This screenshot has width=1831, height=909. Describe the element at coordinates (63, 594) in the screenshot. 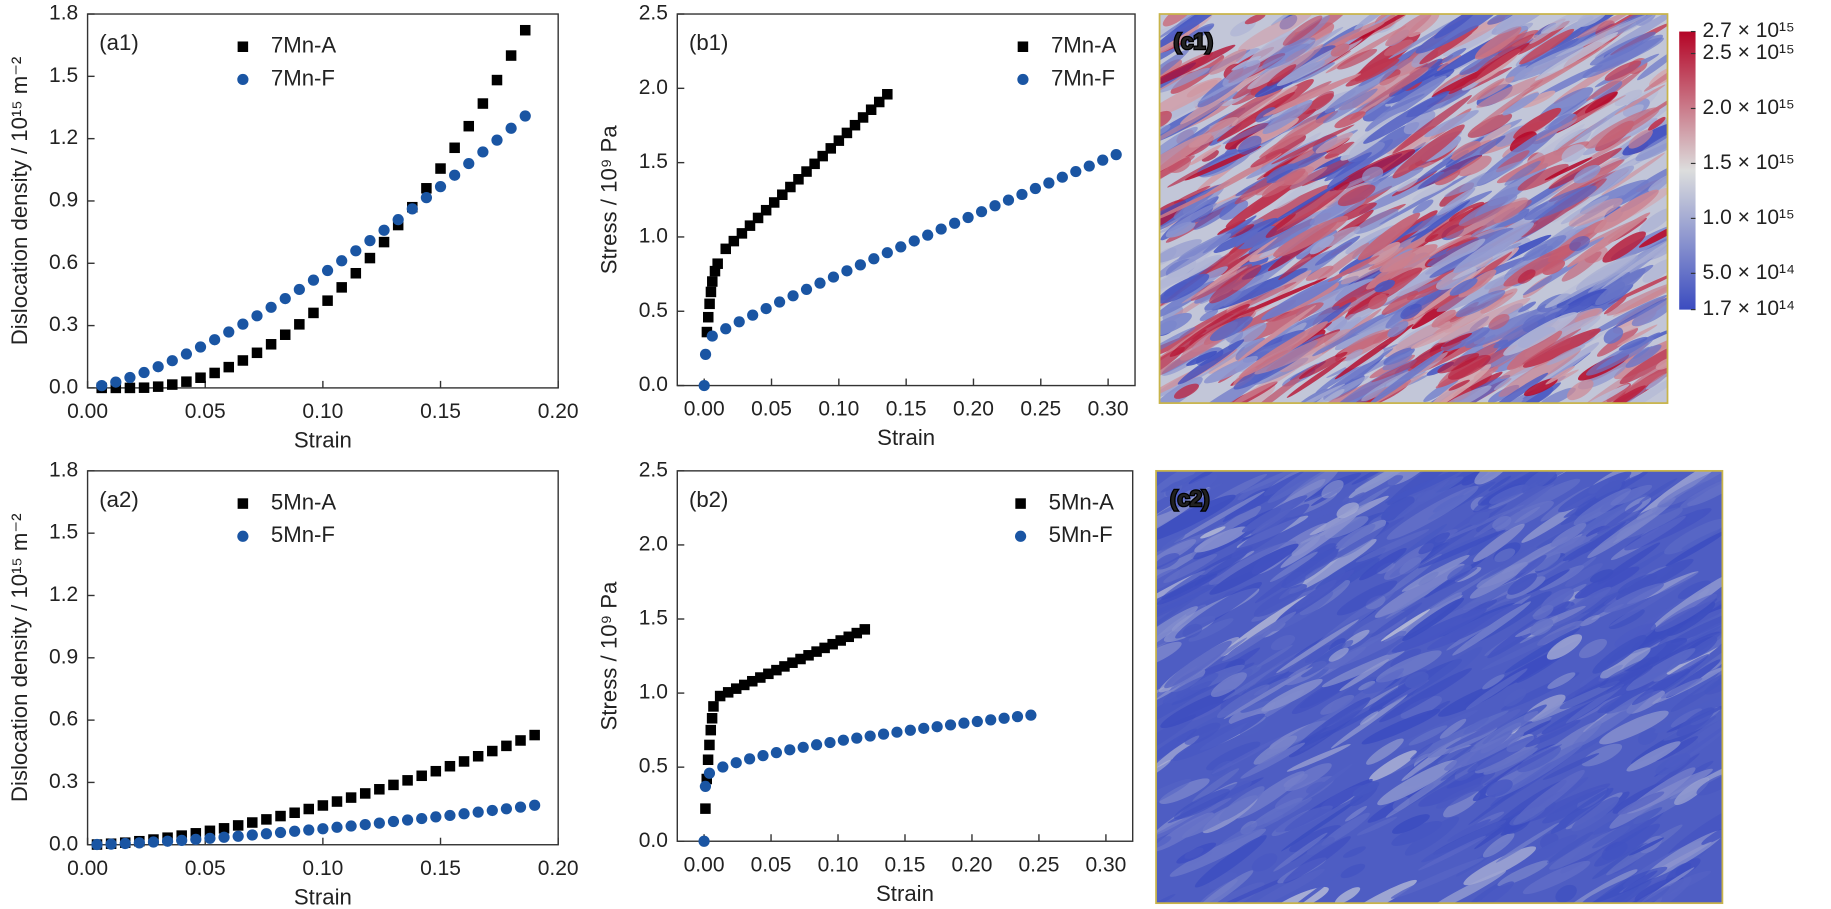

I see `y-tick-label: 1.2` at that location.